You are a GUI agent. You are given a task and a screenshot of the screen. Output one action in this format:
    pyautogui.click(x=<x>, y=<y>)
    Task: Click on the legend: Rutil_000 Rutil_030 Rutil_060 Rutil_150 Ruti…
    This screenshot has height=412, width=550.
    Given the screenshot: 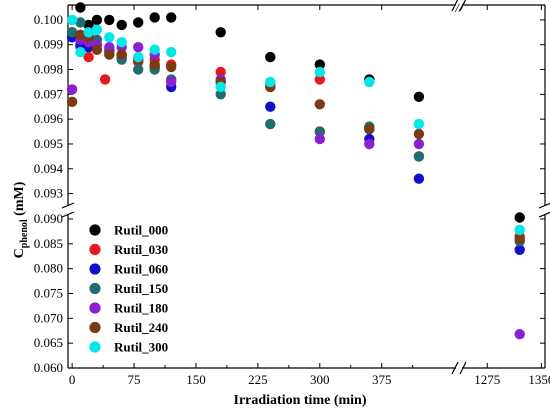 What is the action you would take?
    pyautogui.click(x=128, y=289)
    